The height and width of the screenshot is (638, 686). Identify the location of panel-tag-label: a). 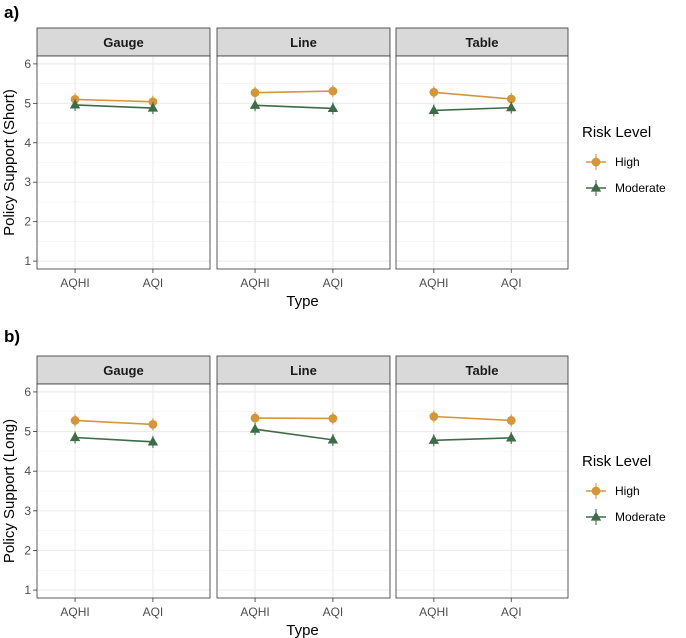
(11, 12).